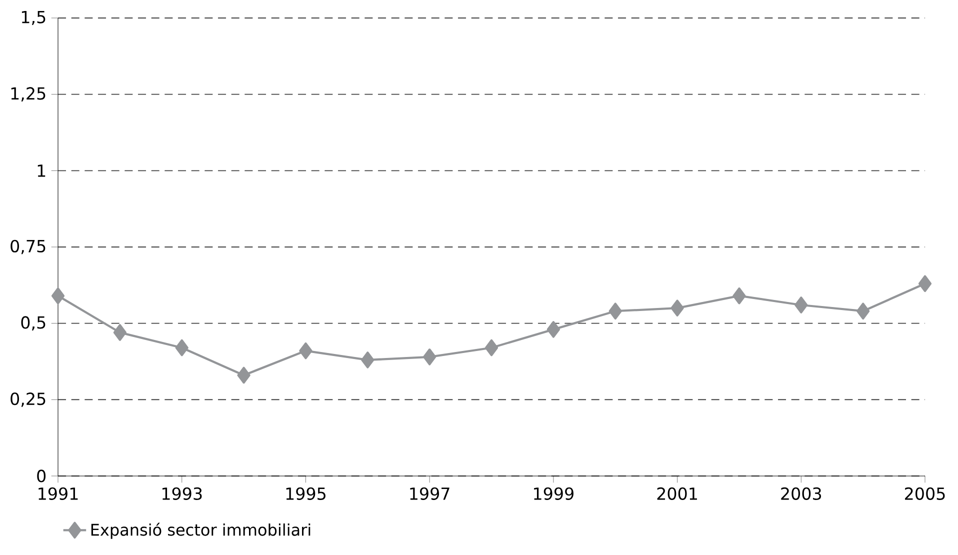 Image resolution: width=958 pixels, height=555 pixels. What do you see at coordinates (306, 493) in the screenshot?
I see `x-tick-label: 1995` at bounding box center [306, 493].